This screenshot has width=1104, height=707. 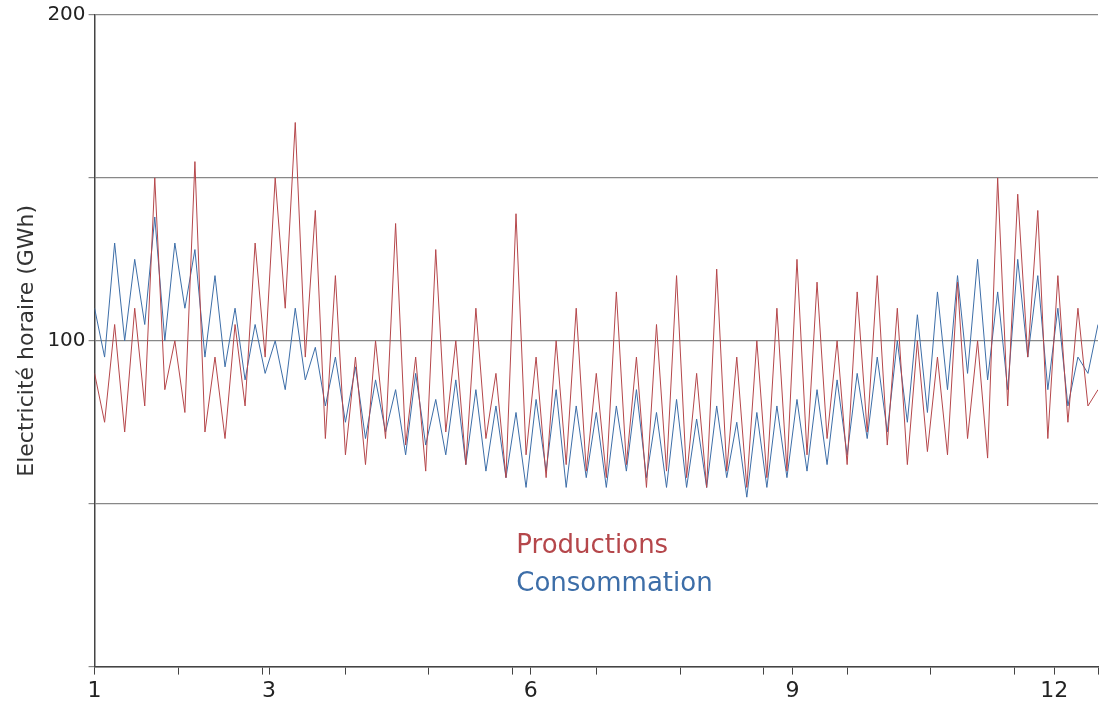 I want to click on x-tick-label: 1, so click(x=94, y=689).